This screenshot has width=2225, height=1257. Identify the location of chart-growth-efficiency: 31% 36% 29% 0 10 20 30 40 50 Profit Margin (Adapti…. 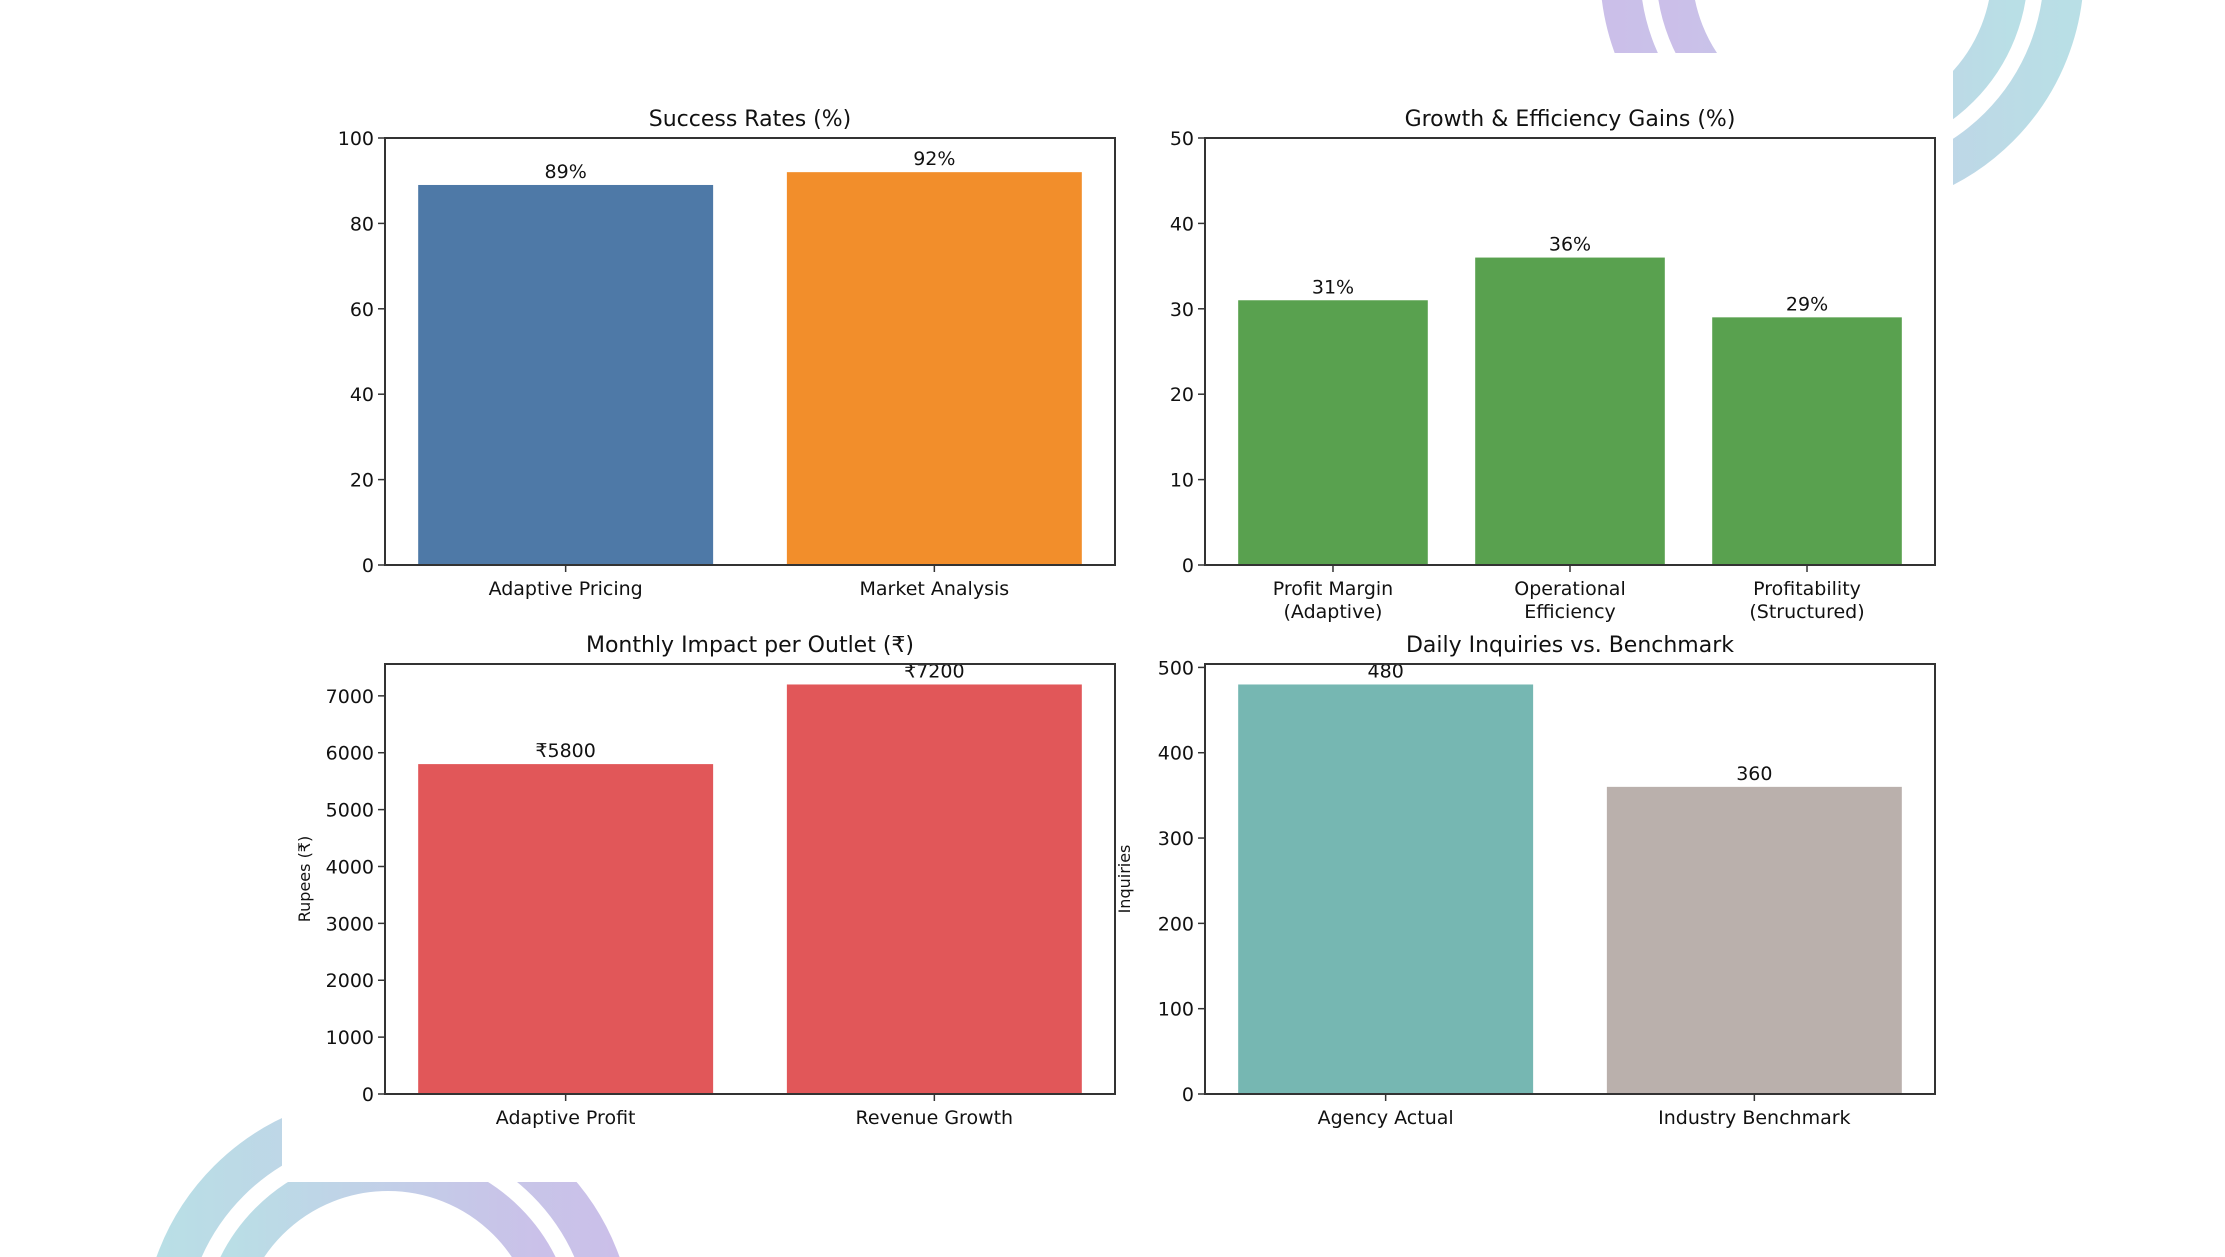
(1553, 365).